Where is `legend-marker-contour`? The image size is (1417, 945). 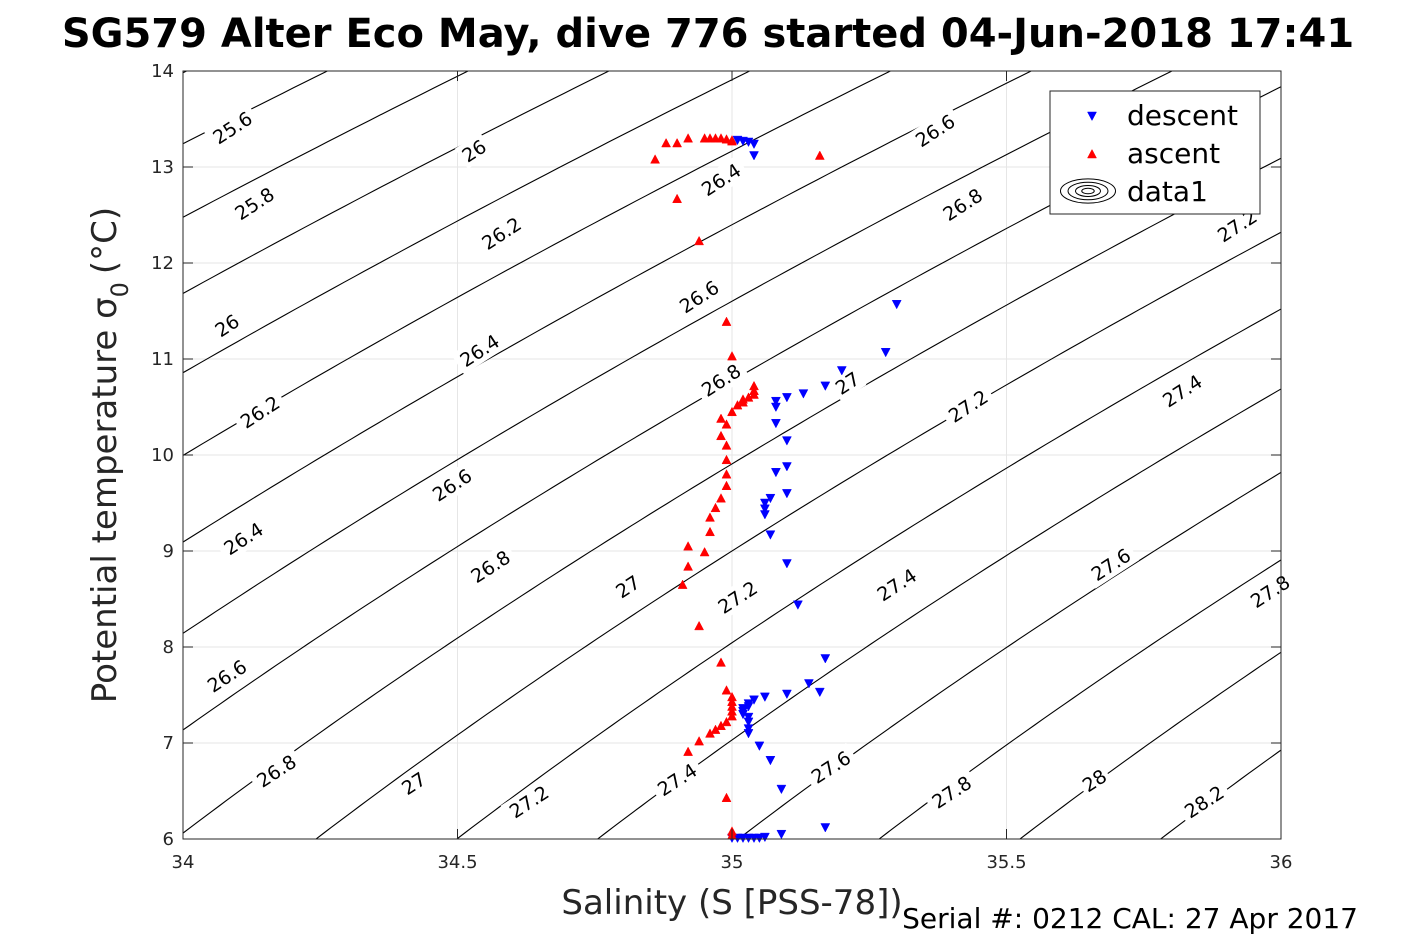 legend-marker-contour is located at coordinates (1088, 191).